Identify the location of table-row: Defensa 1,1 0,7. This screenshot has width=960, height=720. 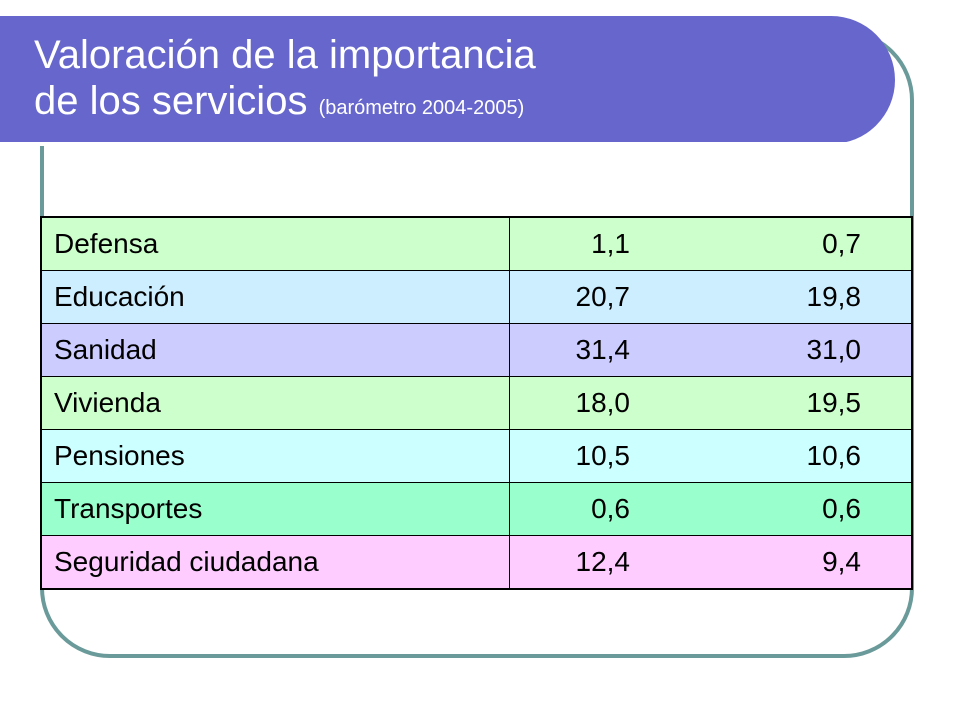
(476, 243).